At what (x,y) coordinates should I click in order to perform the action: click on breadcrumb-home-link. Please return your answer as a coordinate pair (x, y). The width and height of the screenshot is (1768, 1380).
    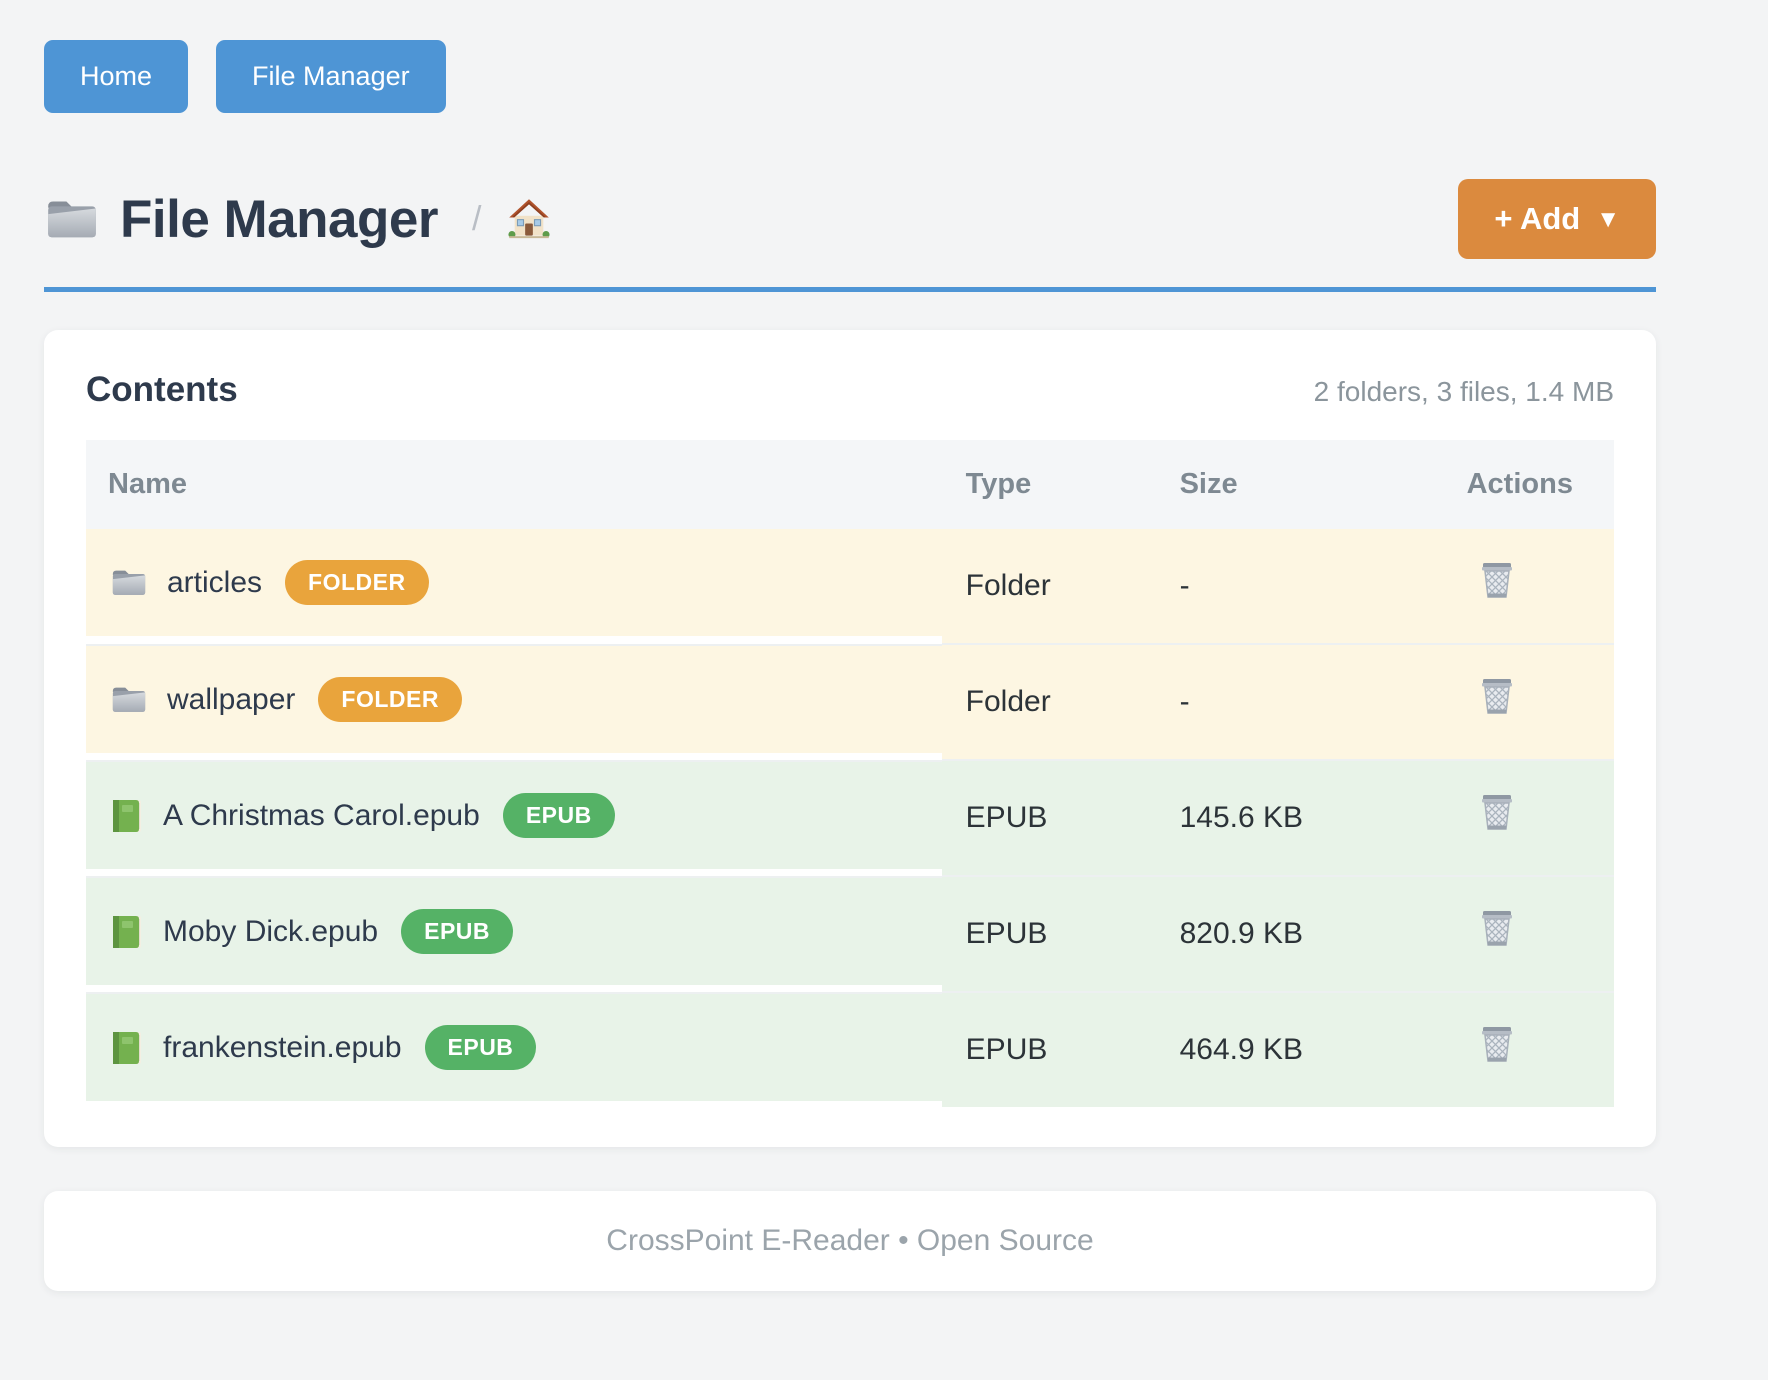
    Looking at the image, I should click on (529, 219).